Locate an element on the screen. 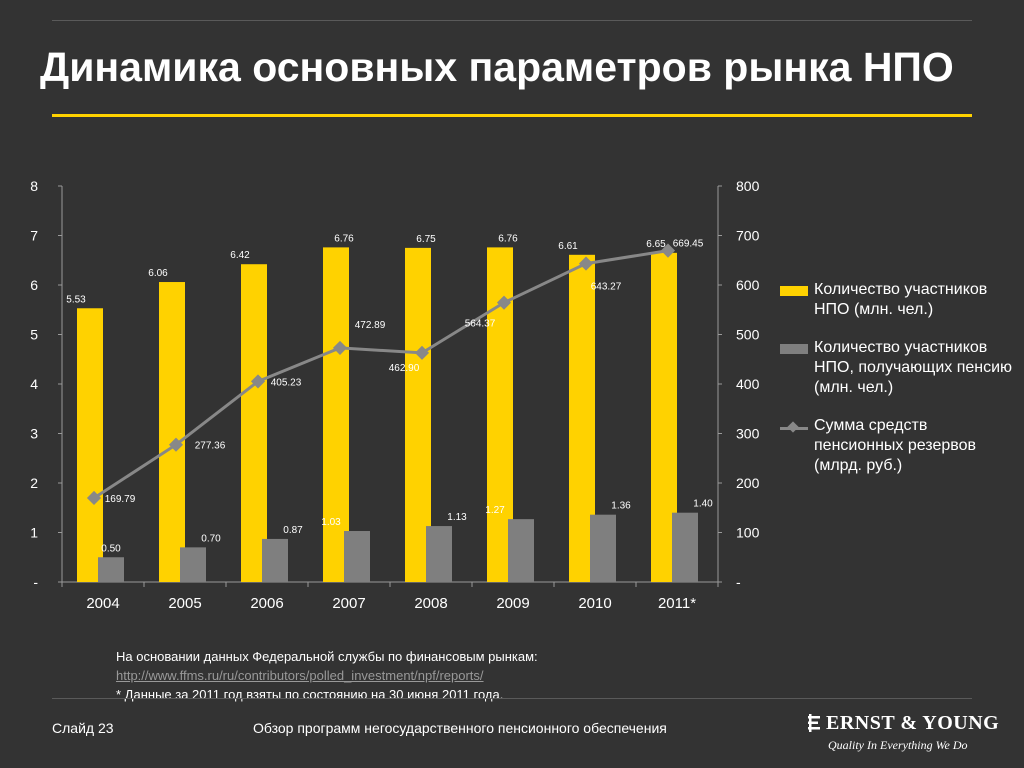 This screenshot has height=768, width=1024. x-axis-tick-label: 2010 is located at coordinates (594, 603).